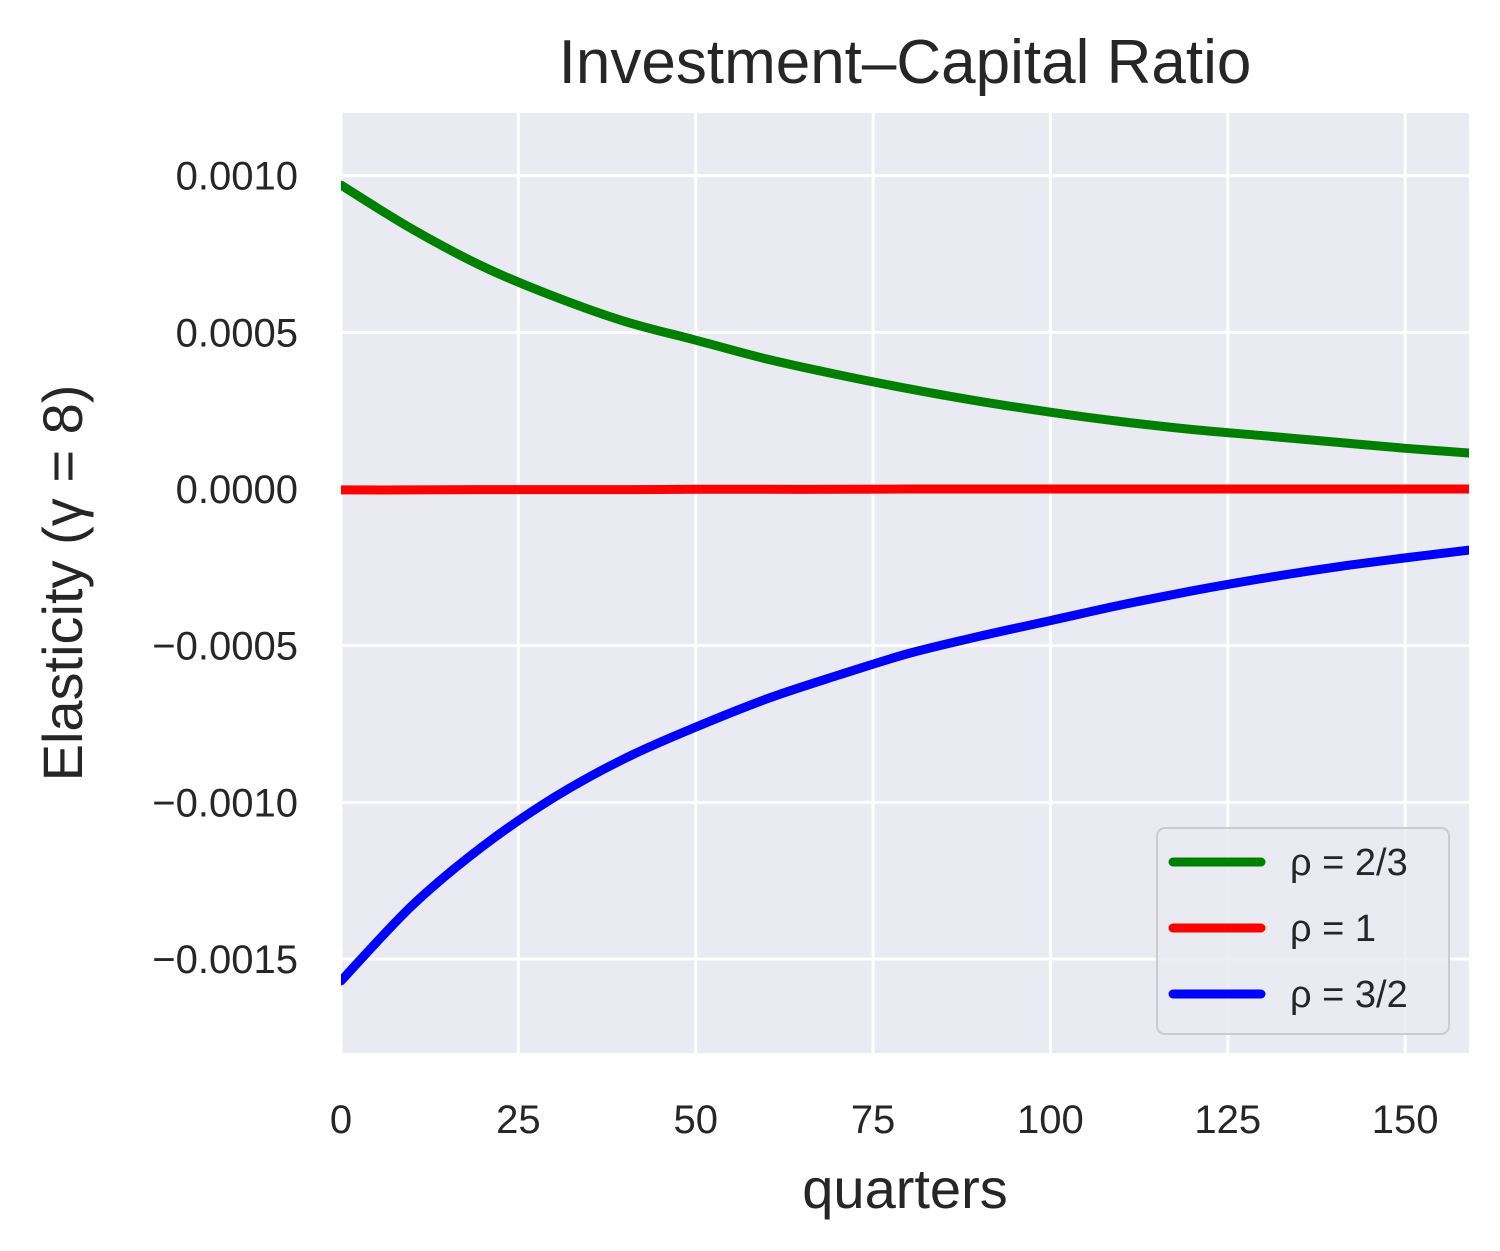 This screenshot has height=1251, width=1500. What do you see at coordinates (1349, 863) in the screenshot?
I see `legend-label-rho-2-3: ρ = 2/3` at bounding box center [1349, 863].